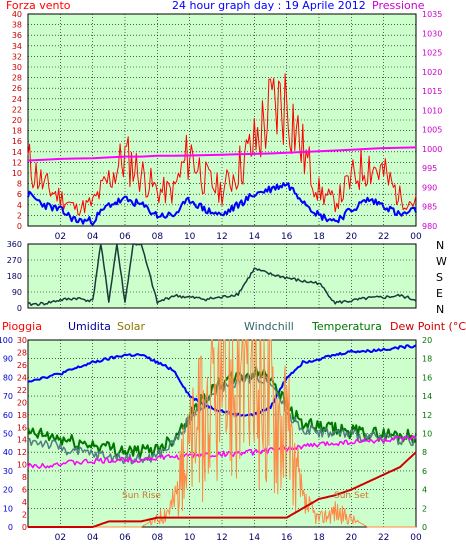  I want to click on wind-speed-tick-label: 28, so click(17, 78).